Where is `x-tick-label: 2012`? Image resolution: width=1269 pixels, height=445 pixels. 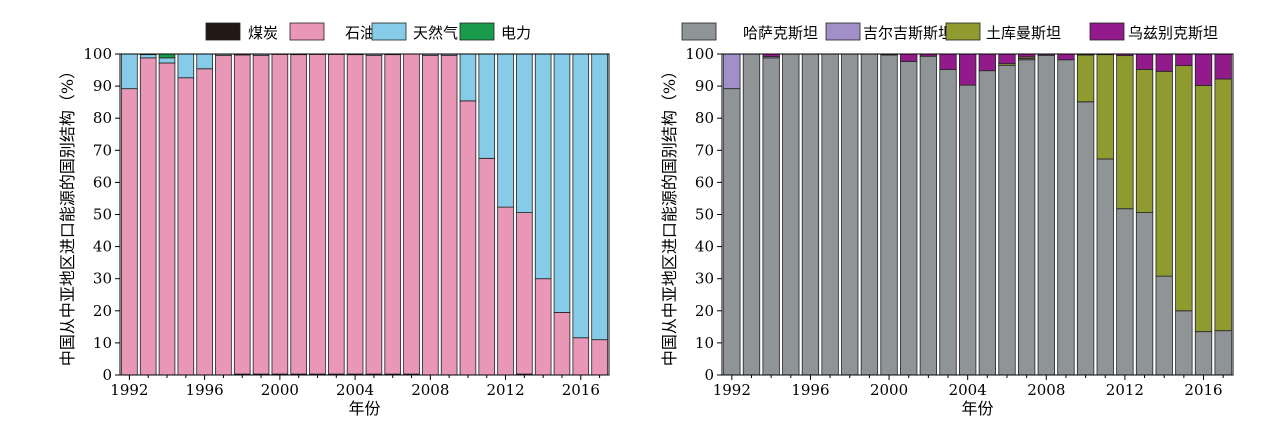
x-tick-label: 2012 is located at coordinates (505, 390).